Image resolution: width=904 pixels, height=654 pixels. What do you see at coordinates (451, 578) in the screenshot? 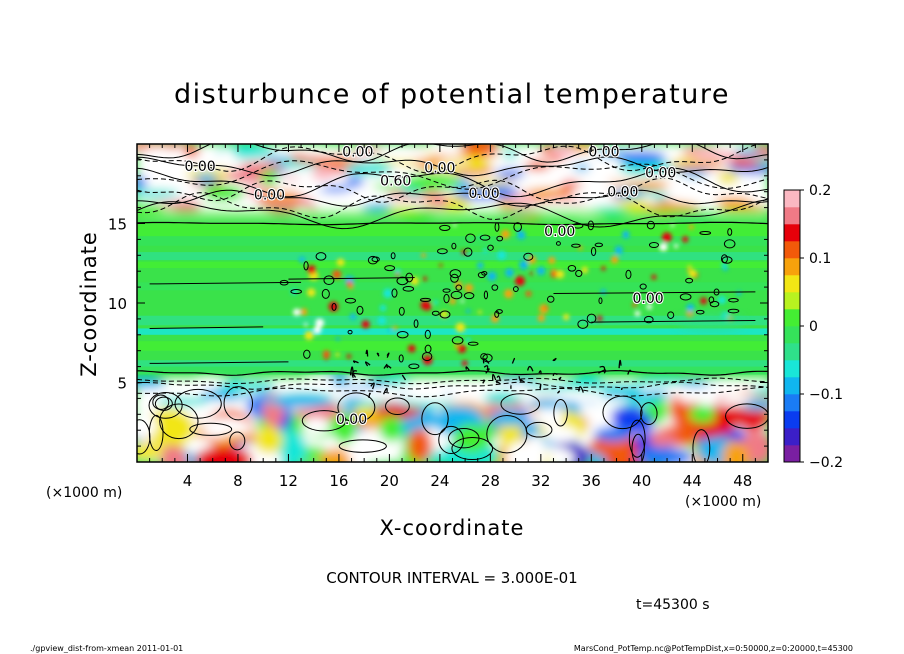
I see `contour-interval-text: CONTOUR INTERVAL = 3.000E-01` at bounding box center [451, 578].